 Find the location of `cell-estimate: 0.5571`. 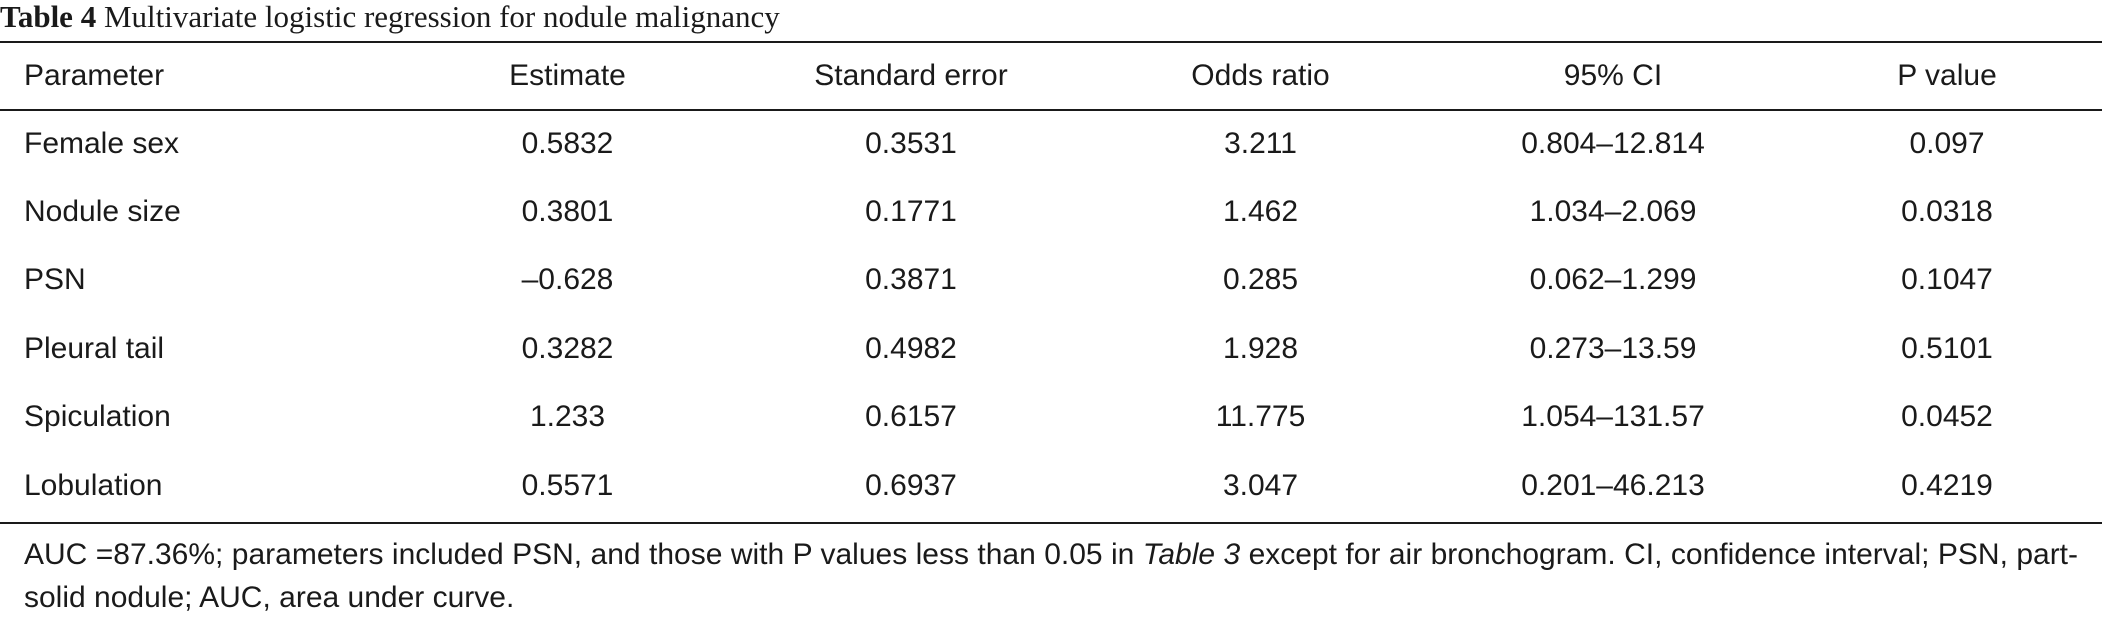

cell-estimate: 0.5571 is located at coordinates (567, 485).